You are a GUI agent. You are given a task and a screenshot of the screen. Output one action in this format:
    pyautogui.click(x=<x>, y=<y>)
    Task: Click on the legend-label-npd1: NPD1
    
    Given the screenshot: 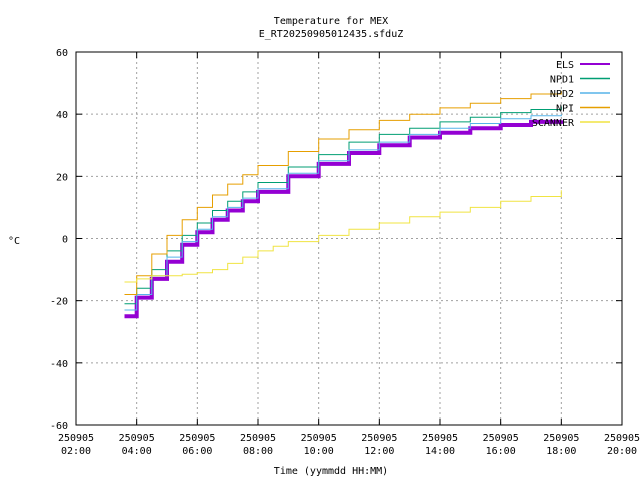 What is the action you would take?
    pyautogui.click(x=562, y=80)
    